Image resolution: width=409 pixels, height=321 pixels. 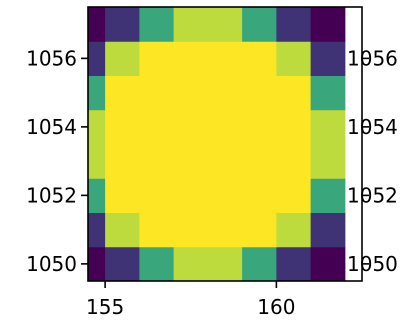 I want to click on y-tick-label: 1056, so click(x=51, y=58).